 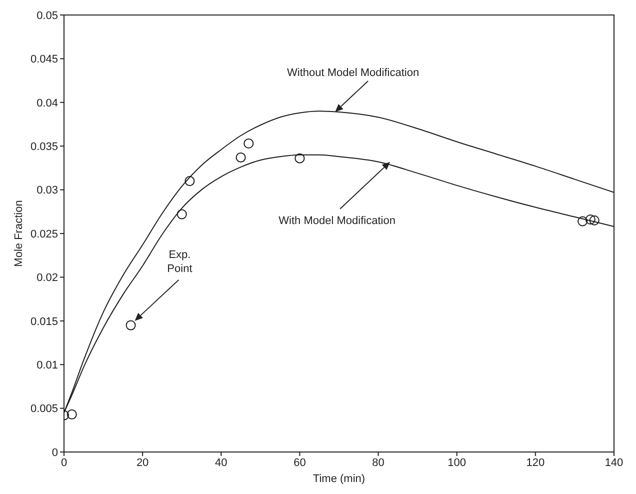 What do you see at coordinates (337, 220) in the screenshot?
I see `annotation: With Model Modification` at bounding box center [337, 220].